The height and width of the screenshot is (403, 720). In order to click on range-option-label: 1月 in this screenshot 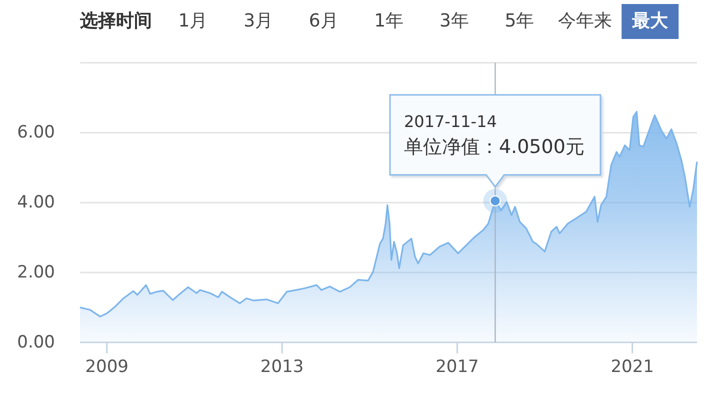, I will do `click(193, 21)`.